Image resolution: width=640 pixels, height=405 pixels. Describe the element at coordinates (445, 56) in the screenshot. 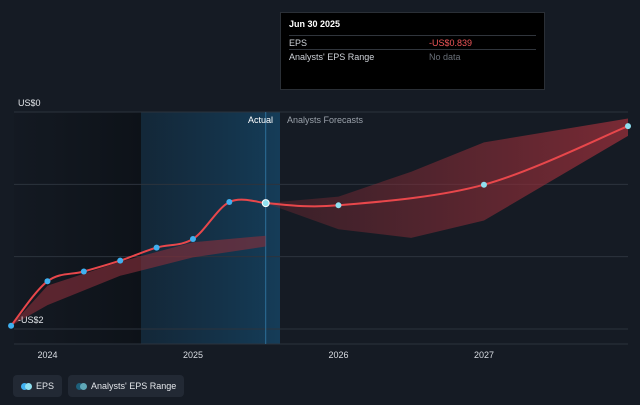

I see `tooltip-range-value: No data` at that location.